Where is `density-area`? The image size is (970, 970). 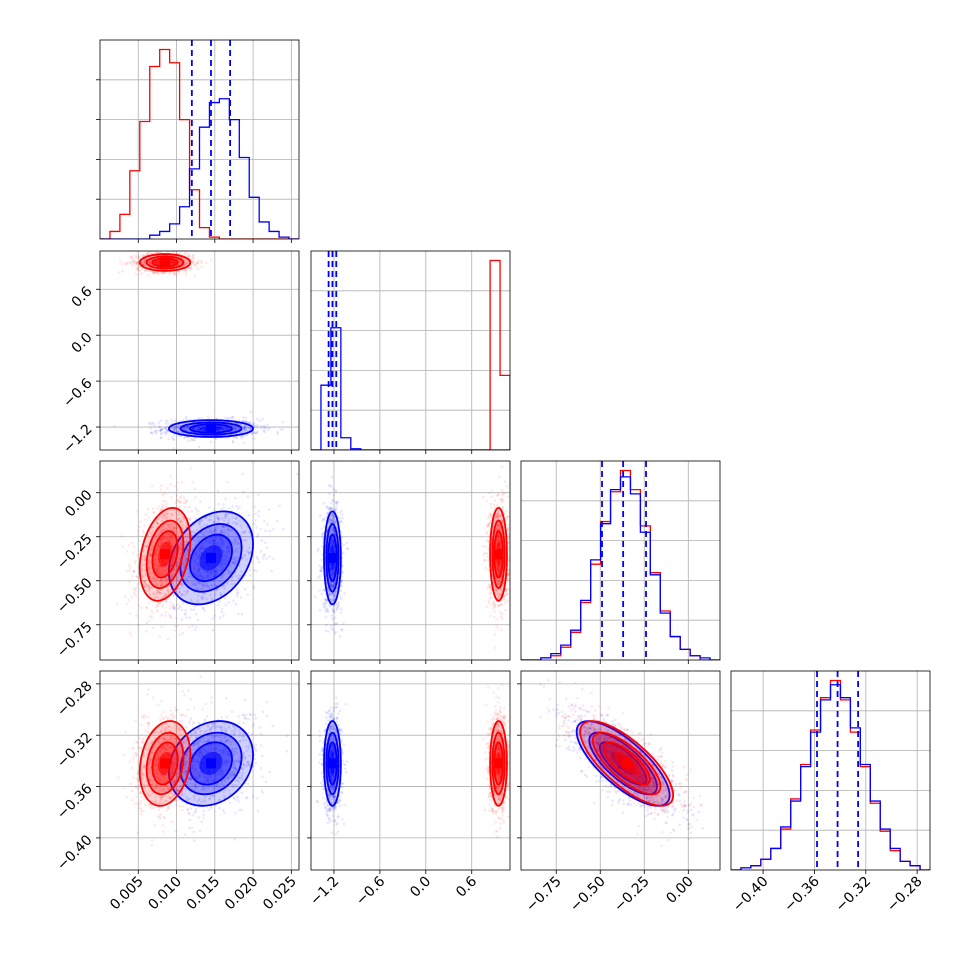 density-area is located at coordinates (411, 557).